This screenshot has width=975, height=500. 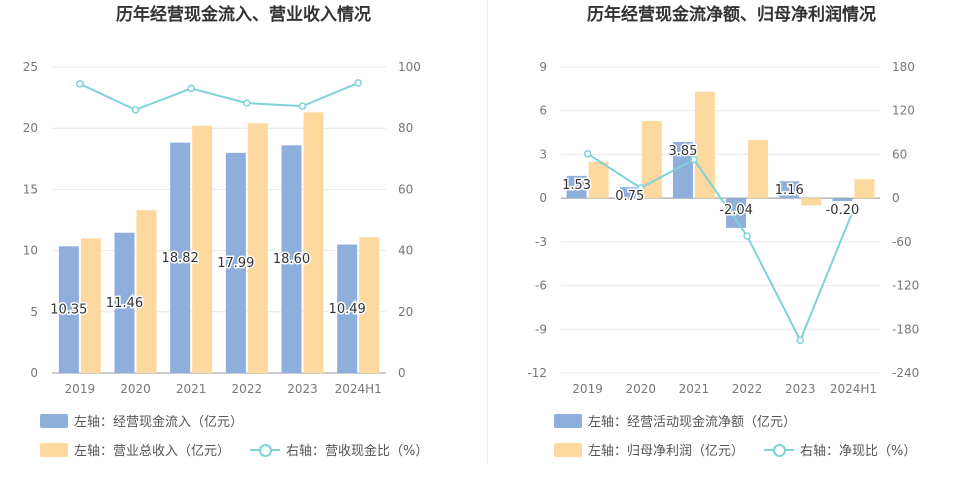 What do you see at coordinates (243, 15) in the screenshot?
I see `left-chart-title: 历年经营现金流入、营业收入情况` at bounding box center [243, 15].